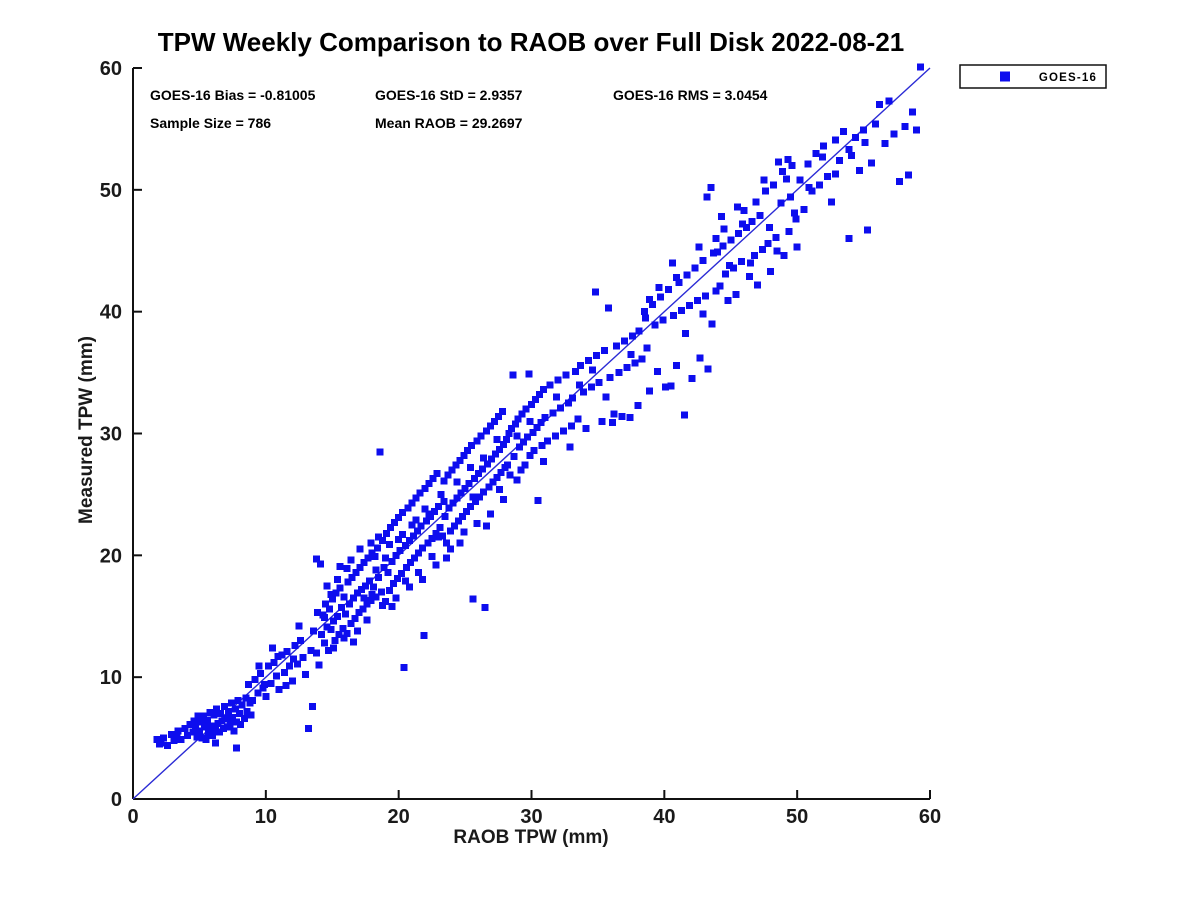 This screenshot has height=900, width=1200. Describe the element at coordinates (132, 817) in the screenshot. I see `x-tick-label: 0` at that location.